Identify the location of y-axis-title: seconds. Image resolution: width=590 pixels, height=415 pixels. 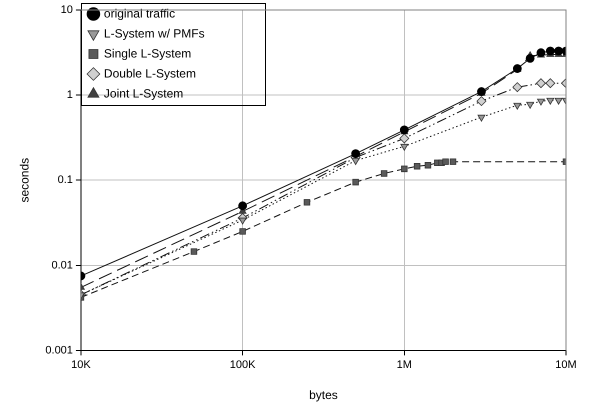
(25, 180).